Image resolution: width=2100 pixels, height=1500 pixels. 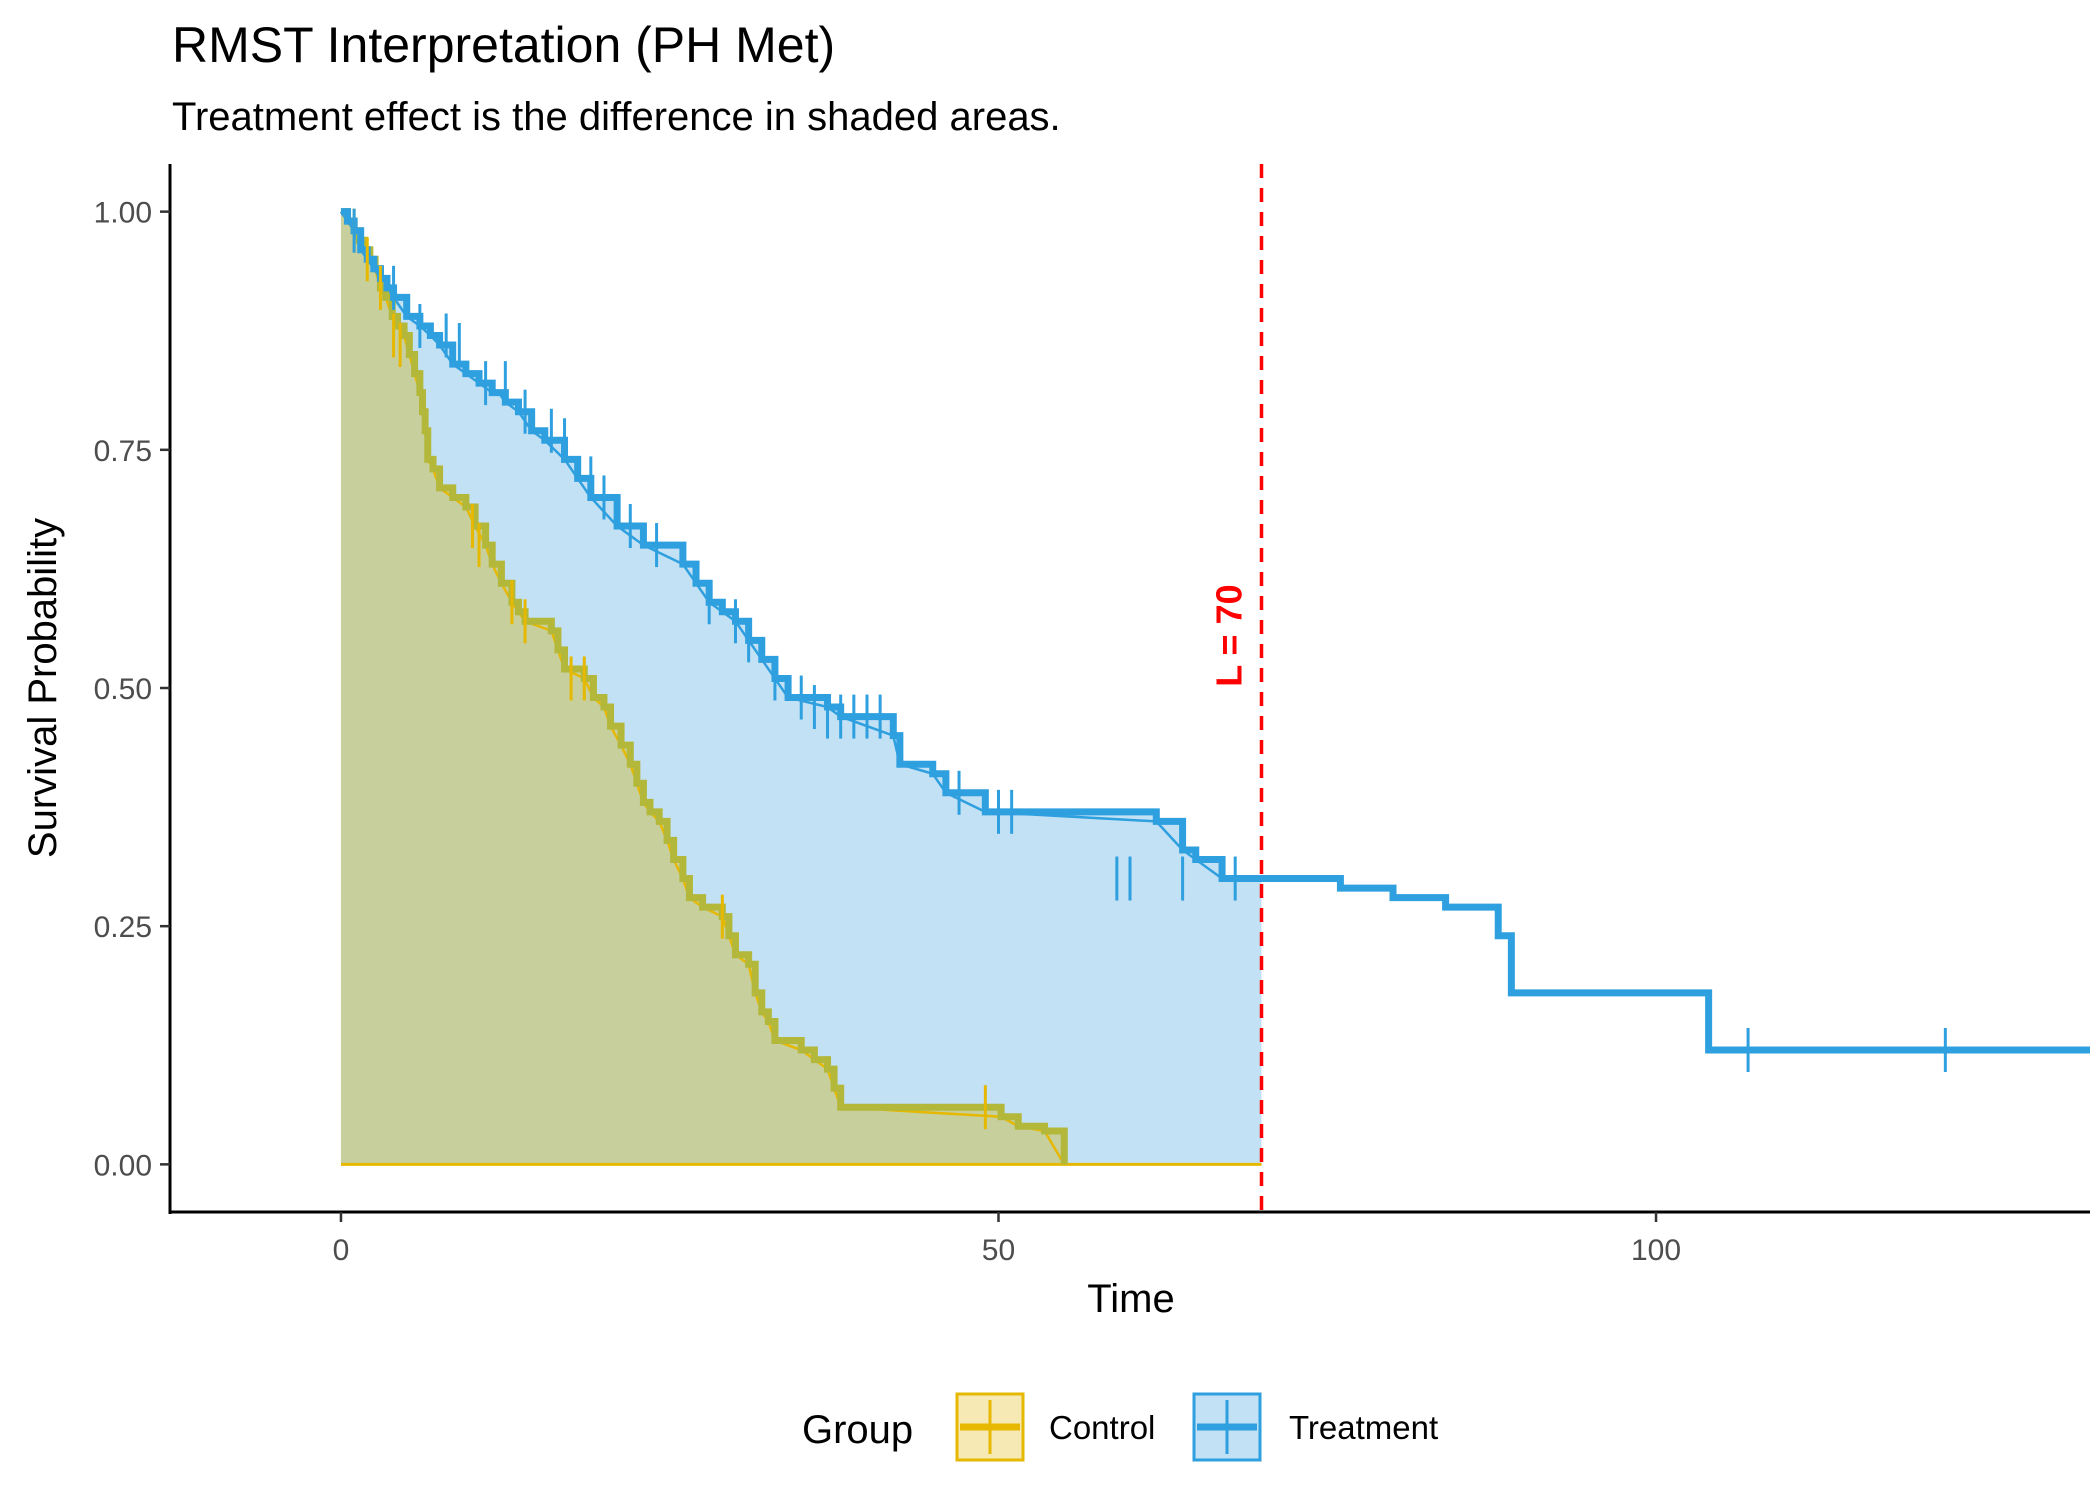 I want to click on rmst-horizon-label: L = 70, so click(x=1229, y=635).